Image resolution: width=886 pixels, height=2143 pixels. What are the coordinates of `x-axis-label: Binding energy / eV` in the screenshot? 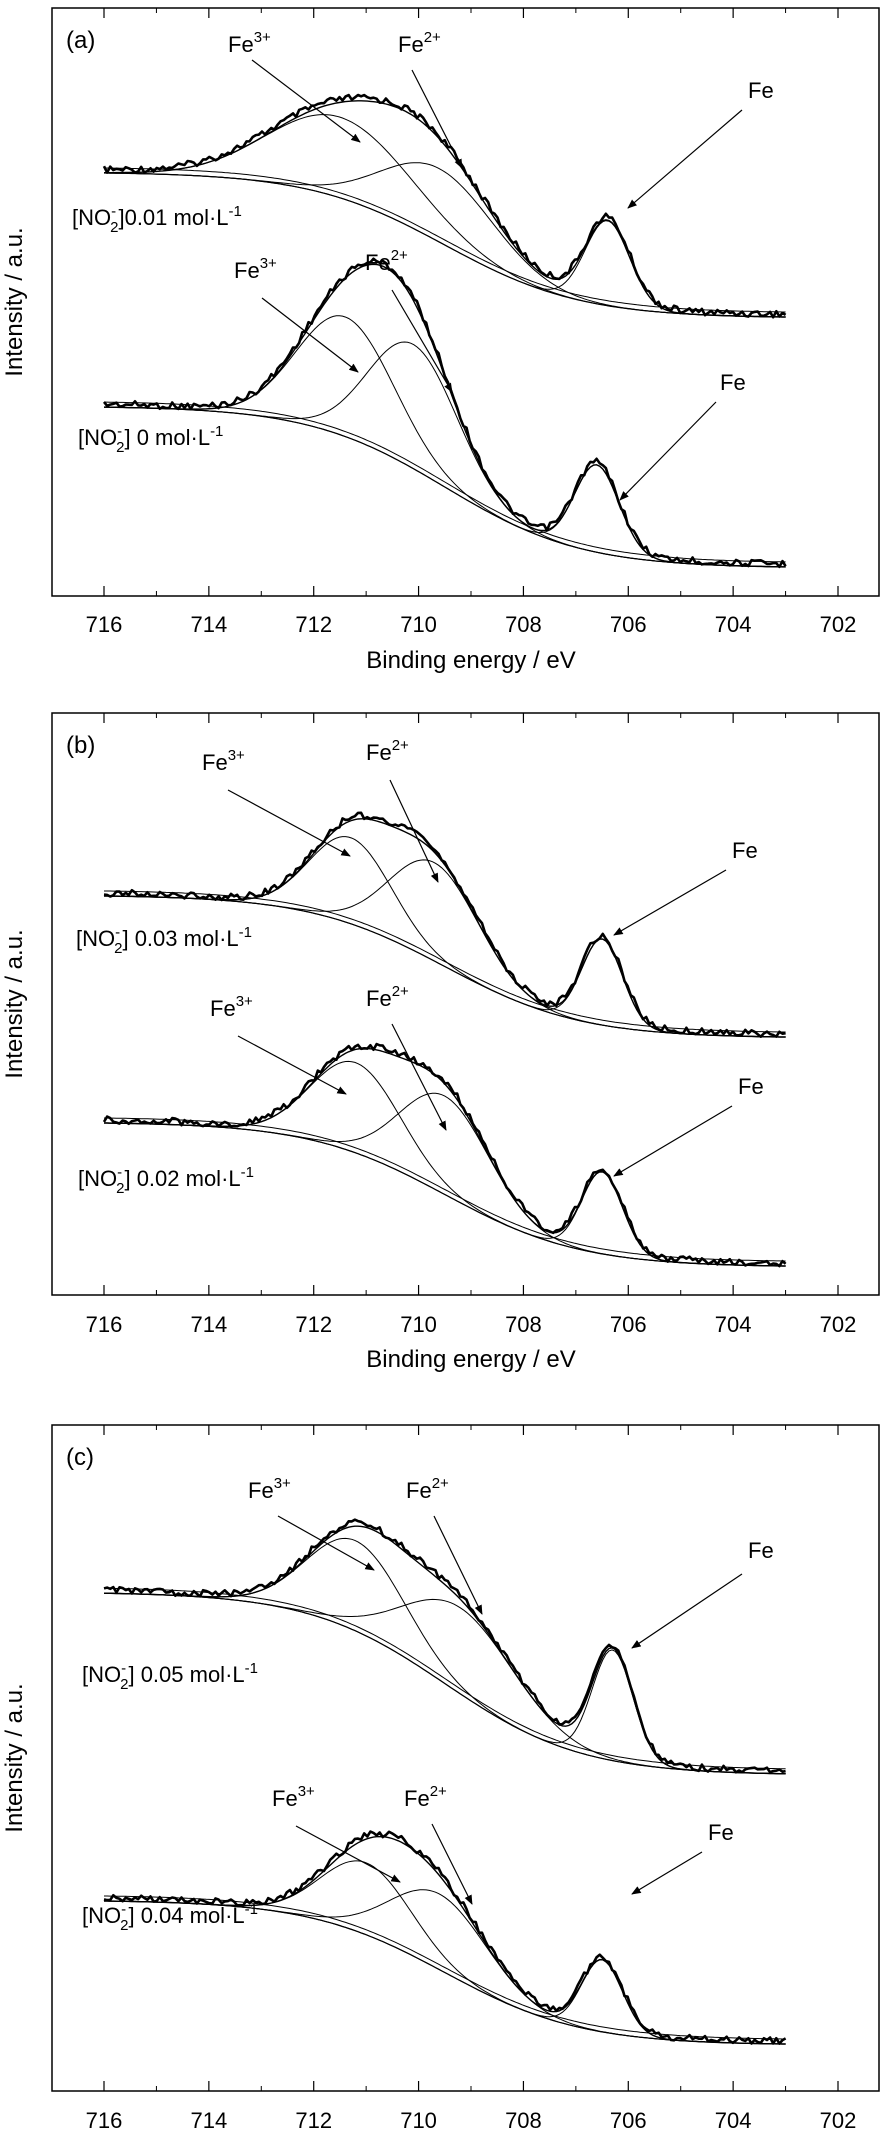 It's located at (470, 660).